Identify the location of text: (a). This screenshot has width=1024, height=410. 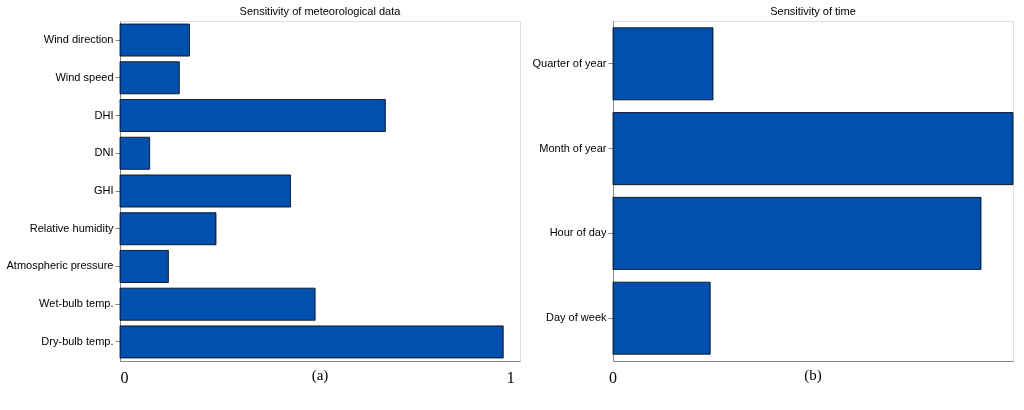
(320, 375).